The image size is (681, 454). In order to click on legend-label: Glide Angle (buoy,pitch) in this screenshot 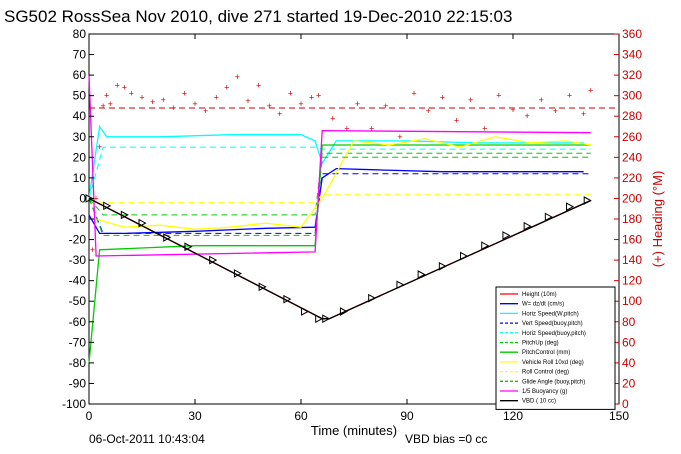, I will do `click(553, 382)`.